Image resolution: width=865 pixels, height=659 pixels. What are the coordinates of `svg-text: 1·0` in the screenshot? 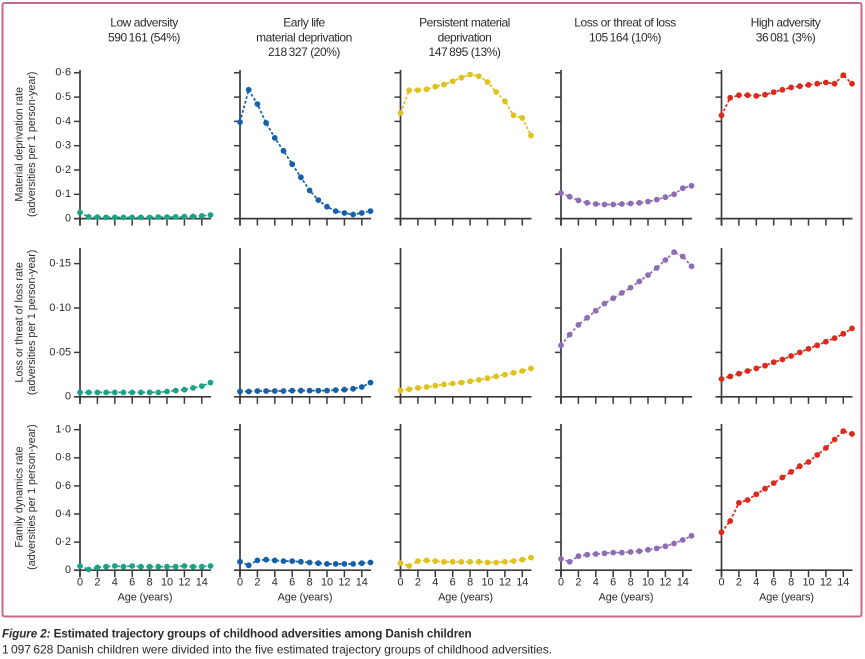 It's located at (63, 430).